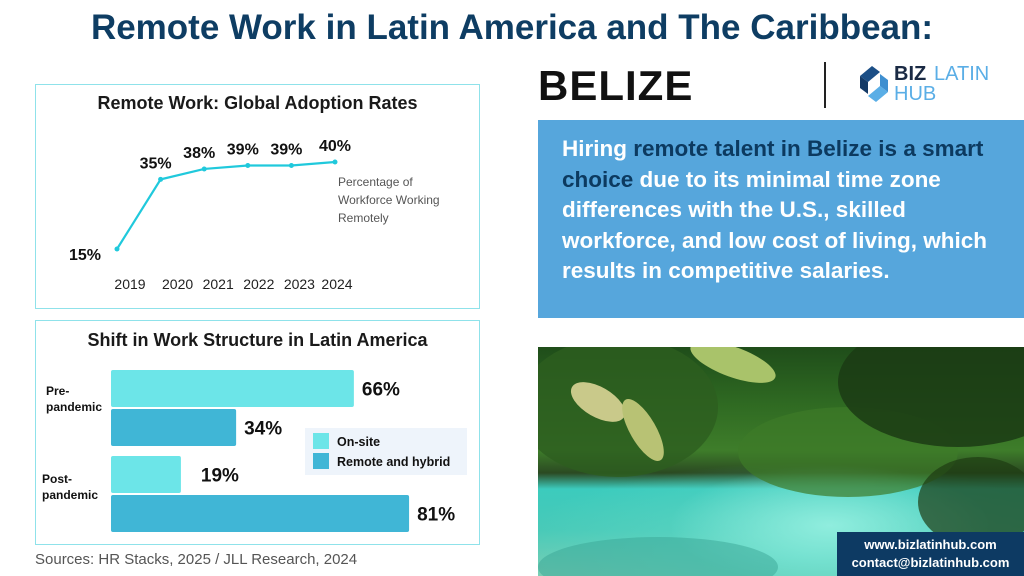  What do you see at coordinates (257, 103) in the screenshot?
I see `line-chart-title: Remote Work: Global Adoption Rates` at bounding box center [257, 103].